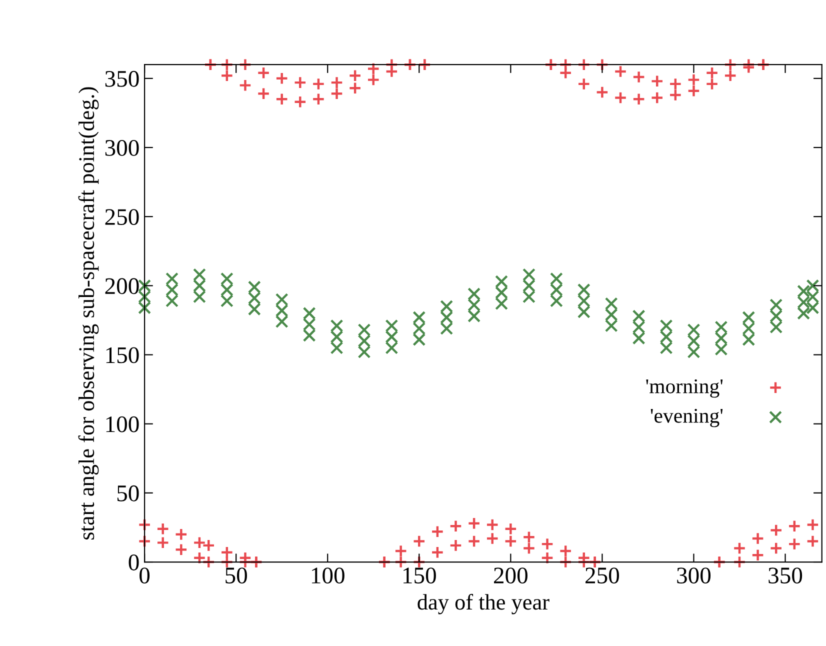 The width and height of the screenshot is (826, 646). What do you see at coordinates (420, 576) in the screenshot?
I see `x-tick-label: 150` at bounding box center [420, 576].